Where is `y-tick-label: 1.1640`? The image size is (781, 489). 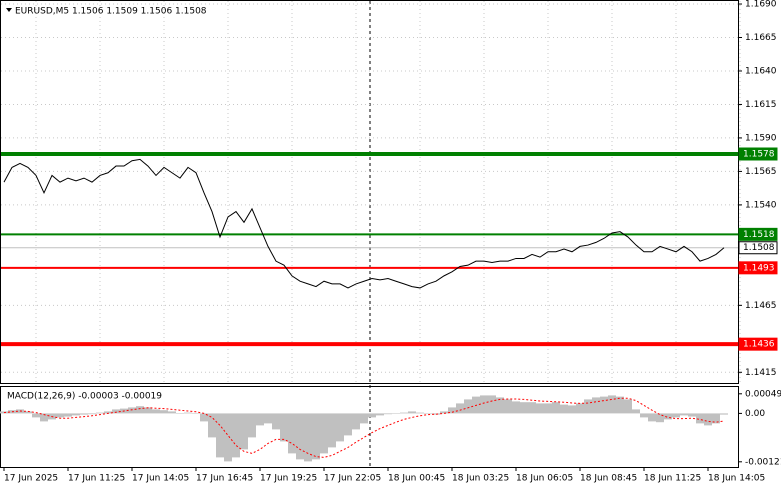 y-tick-label: 1.1640 is located at coordinates (761, 71).